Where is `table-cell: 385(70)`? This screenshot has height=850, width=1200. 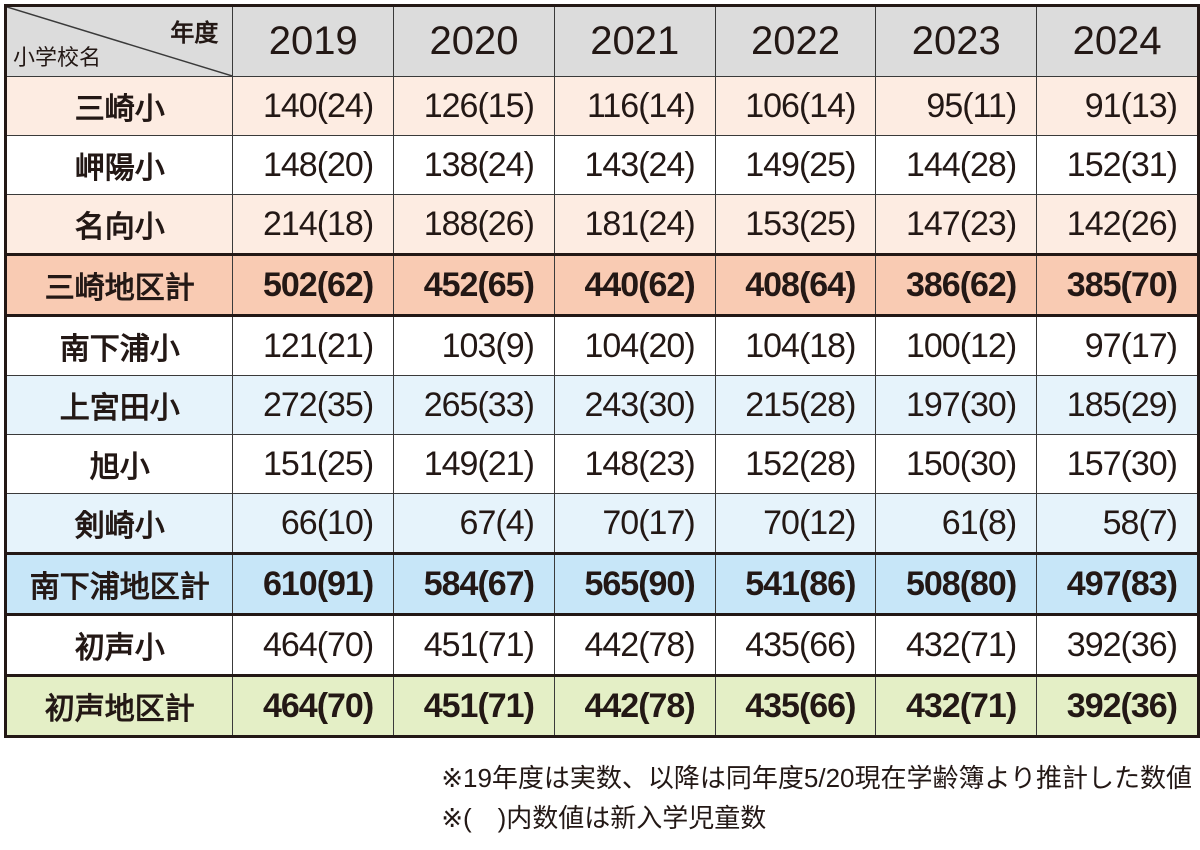 table-cell: 385(70) is located at coordinates (1117, 285).